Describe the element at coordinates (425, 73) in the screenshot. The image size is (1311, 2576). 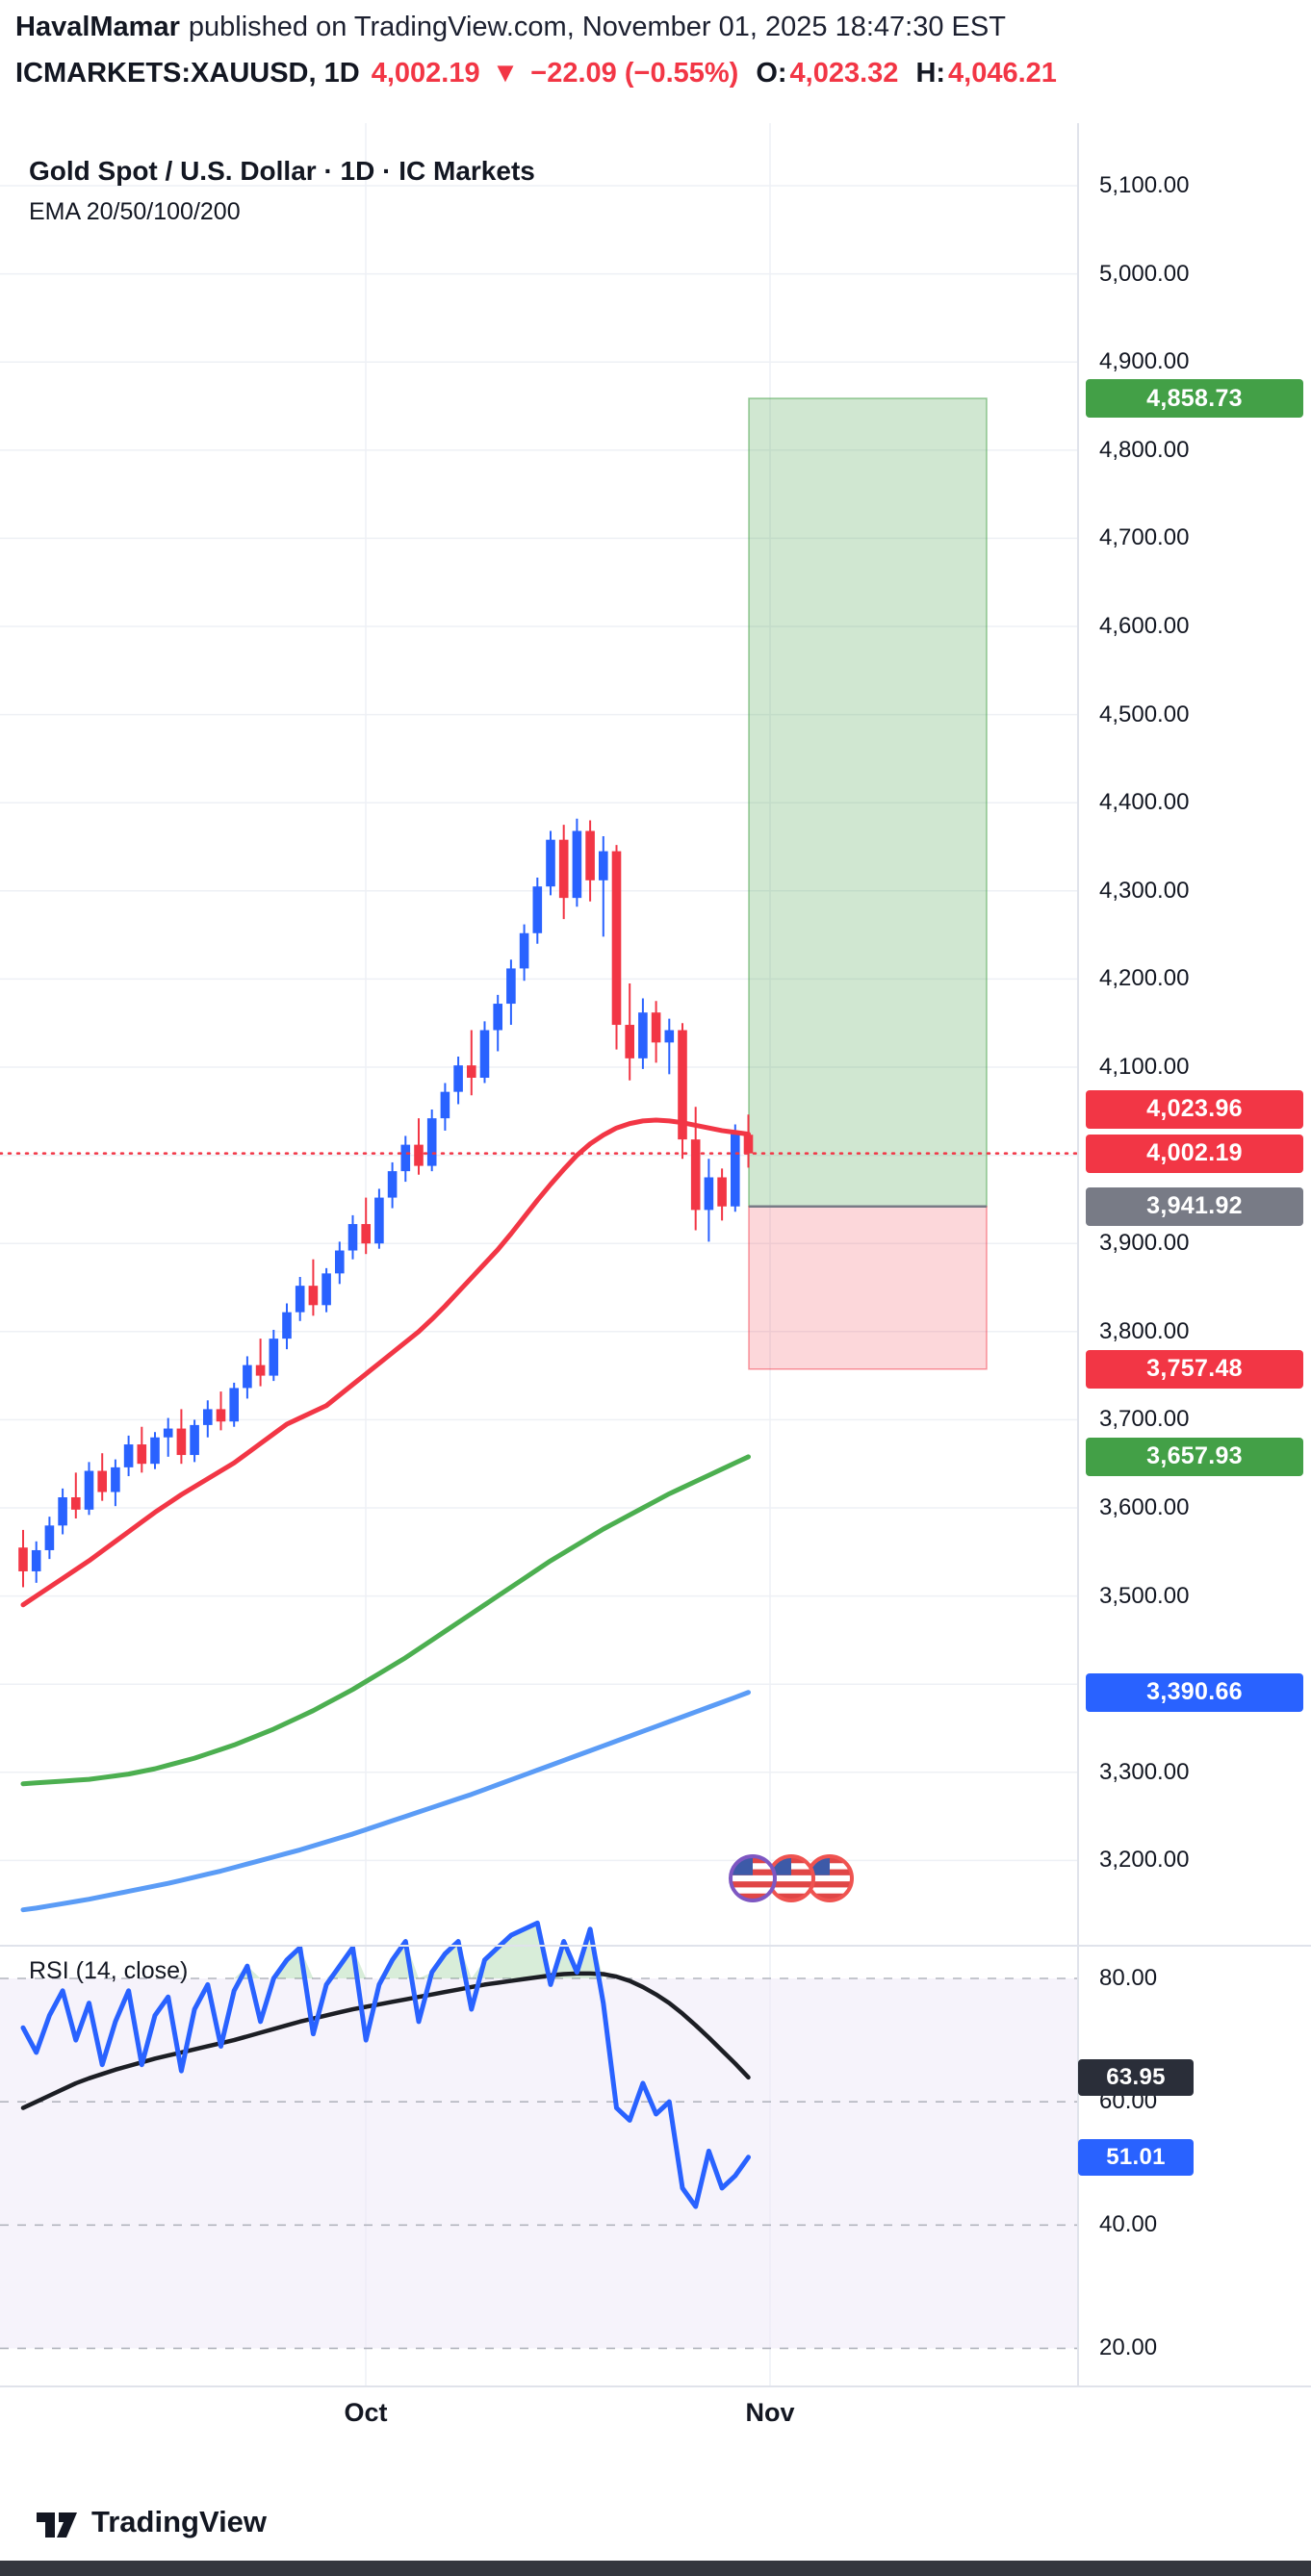
I see `last-price: 4,002.19` at that location.